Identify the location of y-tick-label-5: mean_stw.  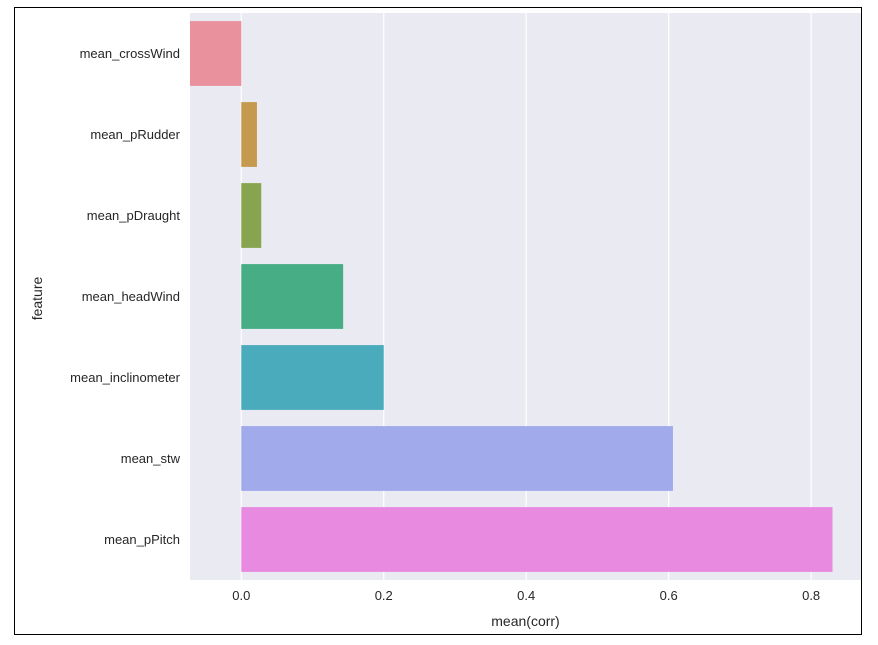
(151, 458).